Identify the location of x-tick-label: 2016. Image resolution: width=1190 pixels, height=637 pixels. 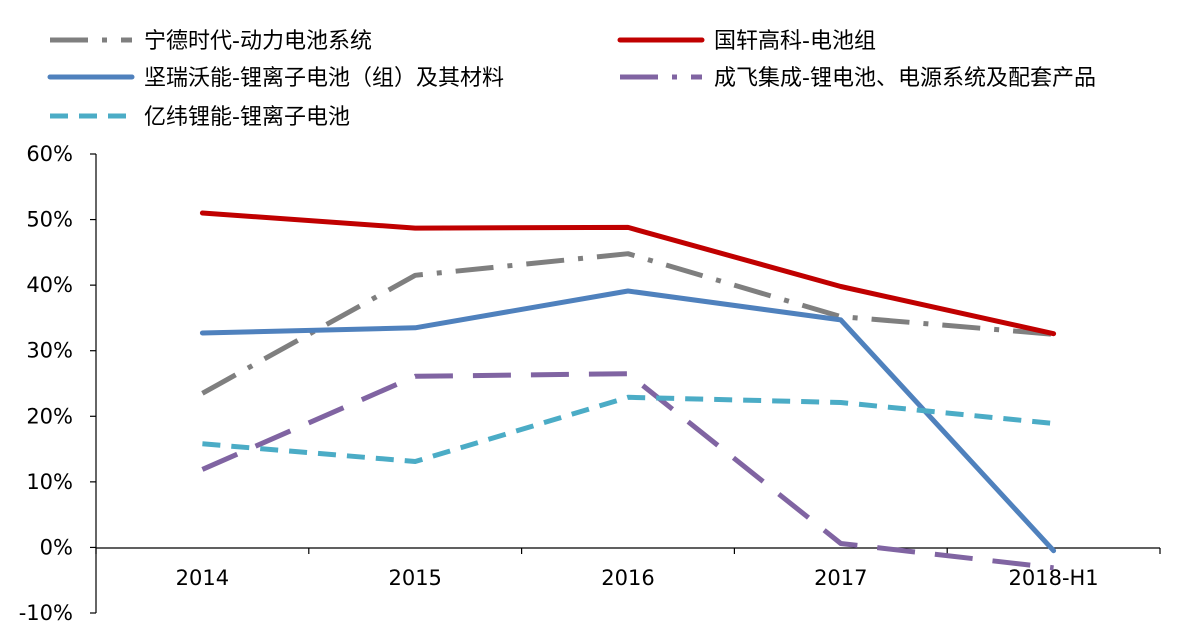
(627, 578).